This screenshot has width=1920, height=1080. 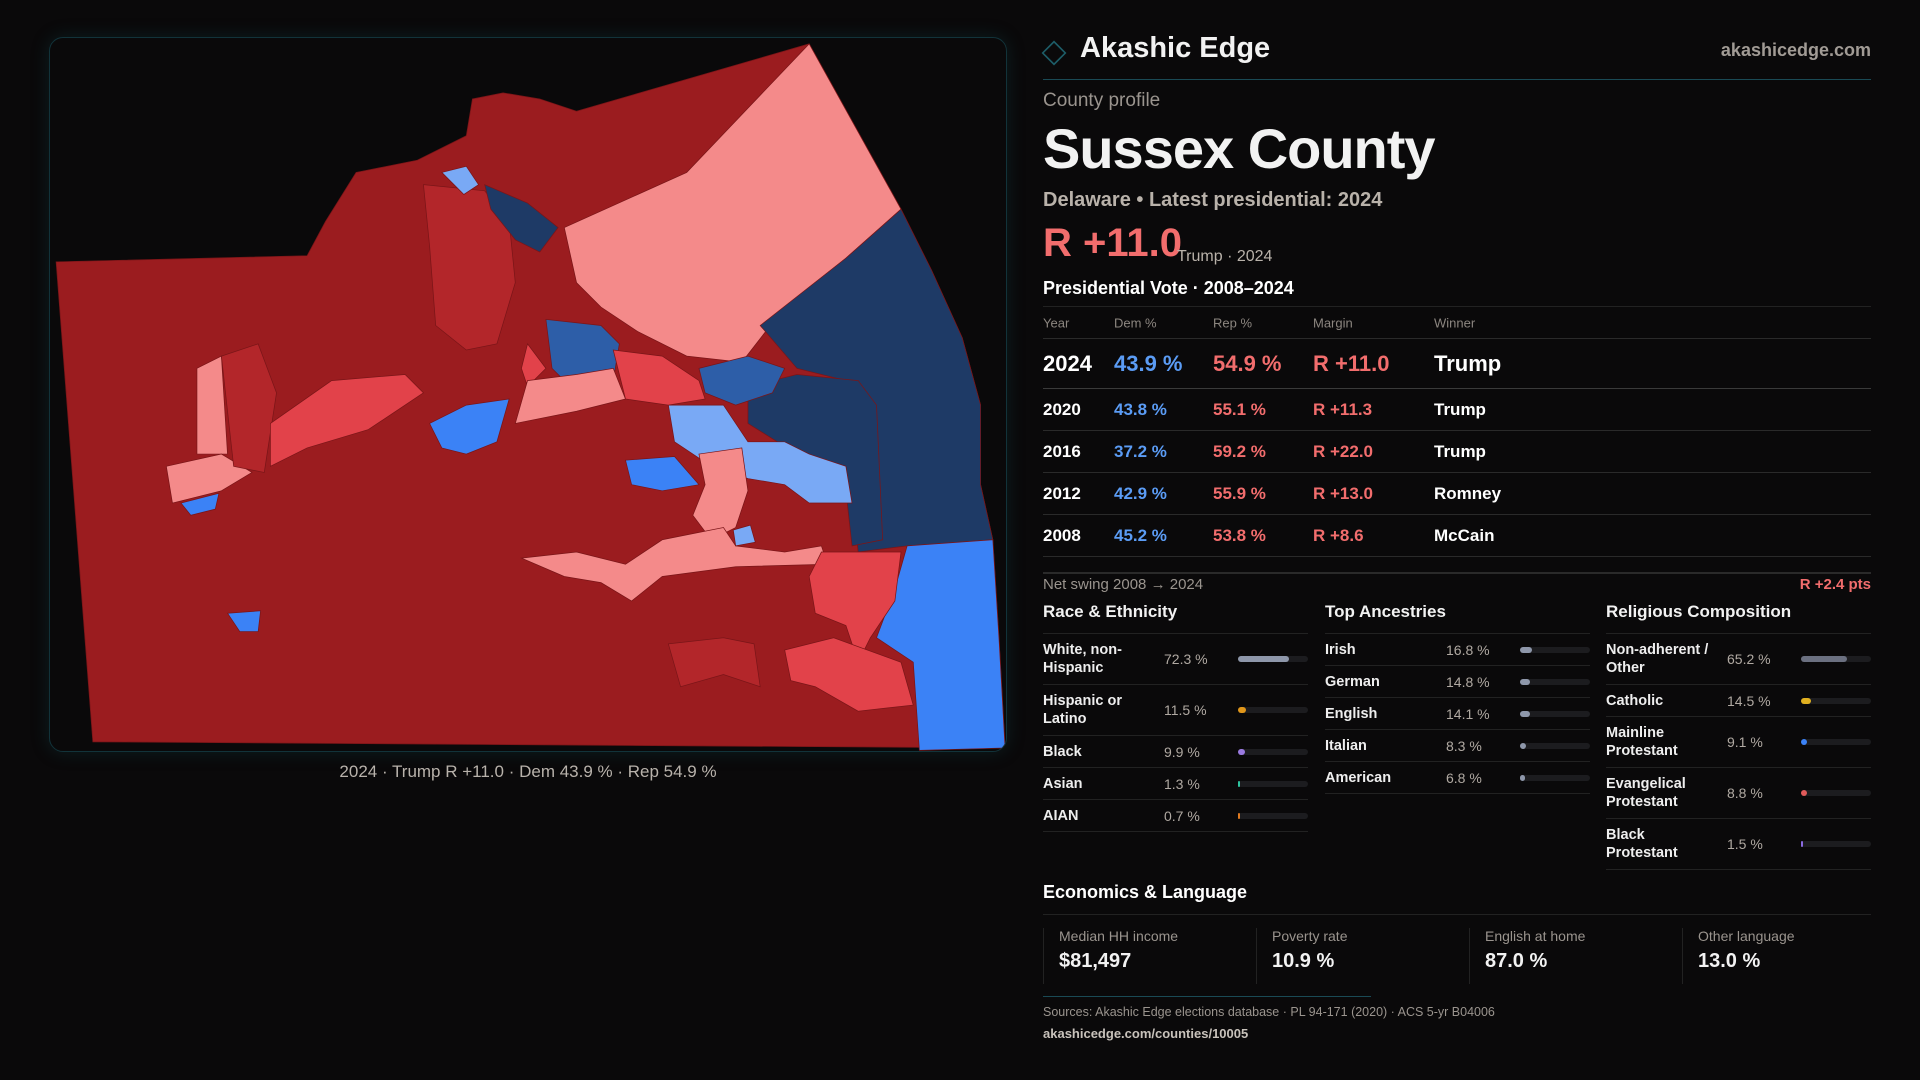 What do you see at coordinates (1516, 961) in the screenshot?
I see `econ-value: 87.0 %` at bounding box center [1516, 961].